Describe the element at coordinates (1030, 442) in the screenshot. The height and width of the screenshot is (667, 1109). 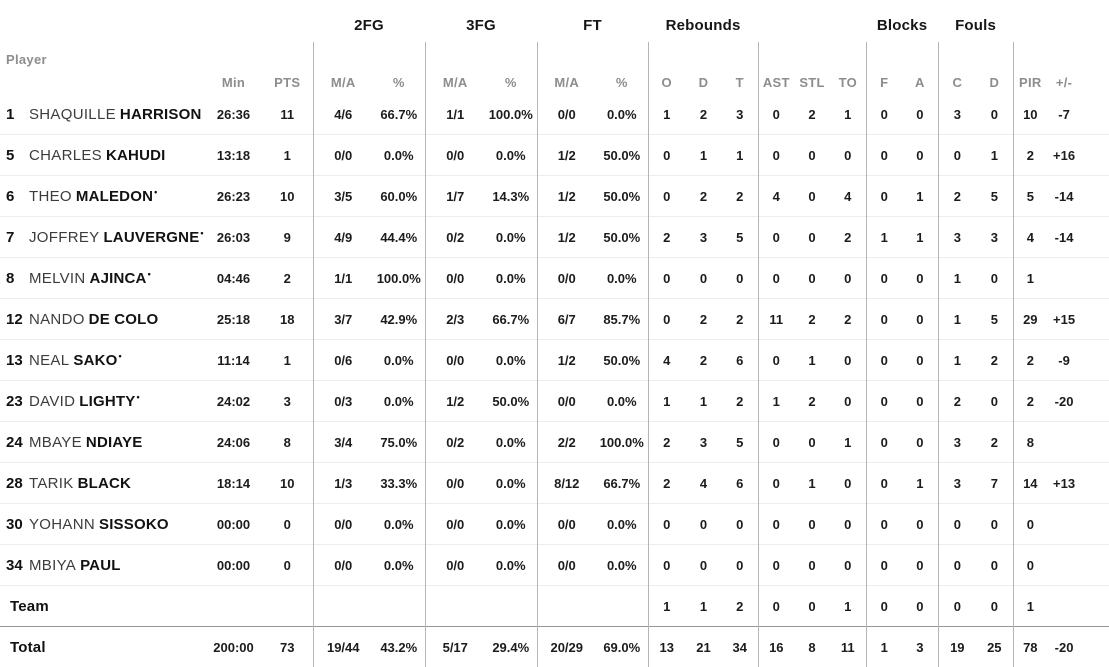
I see `cell-pir: 8` at that location.